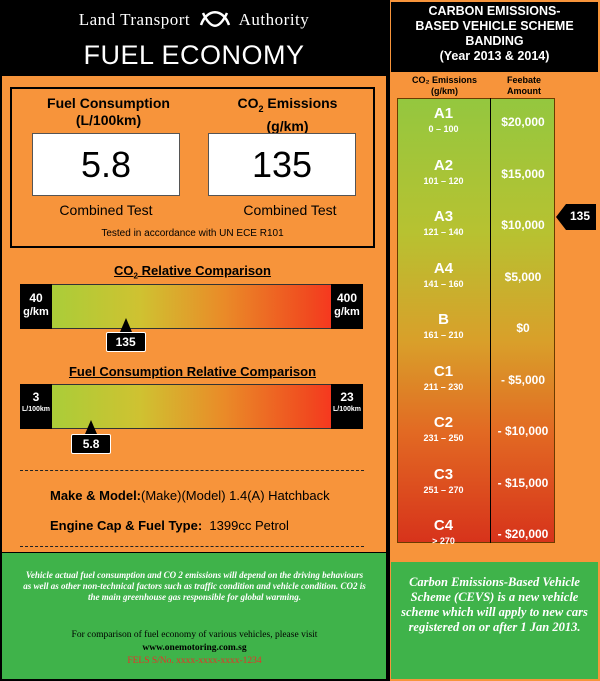 This screenshot has height=681, width=600. I want to click on co2-label-line2: (g/km), so click(287, 125).